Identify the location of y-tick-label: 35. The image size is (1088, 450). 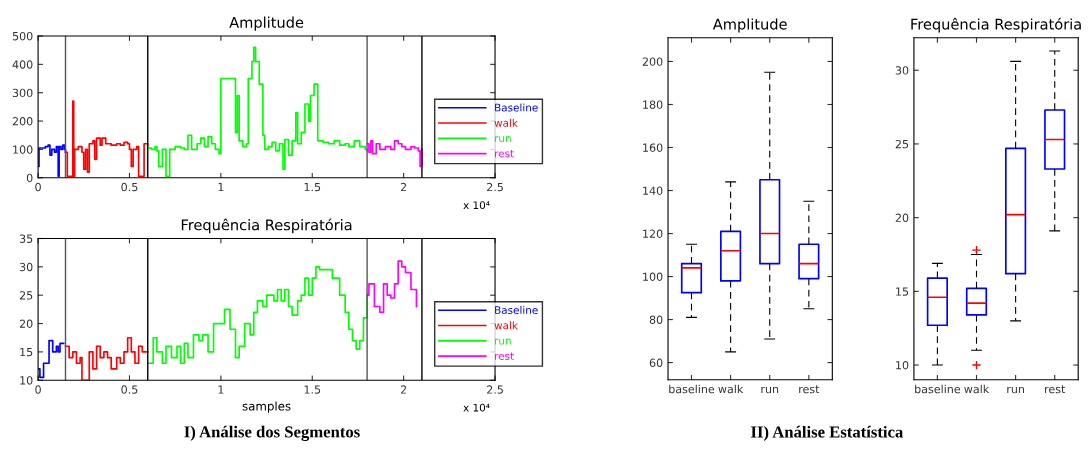
(26, 238).